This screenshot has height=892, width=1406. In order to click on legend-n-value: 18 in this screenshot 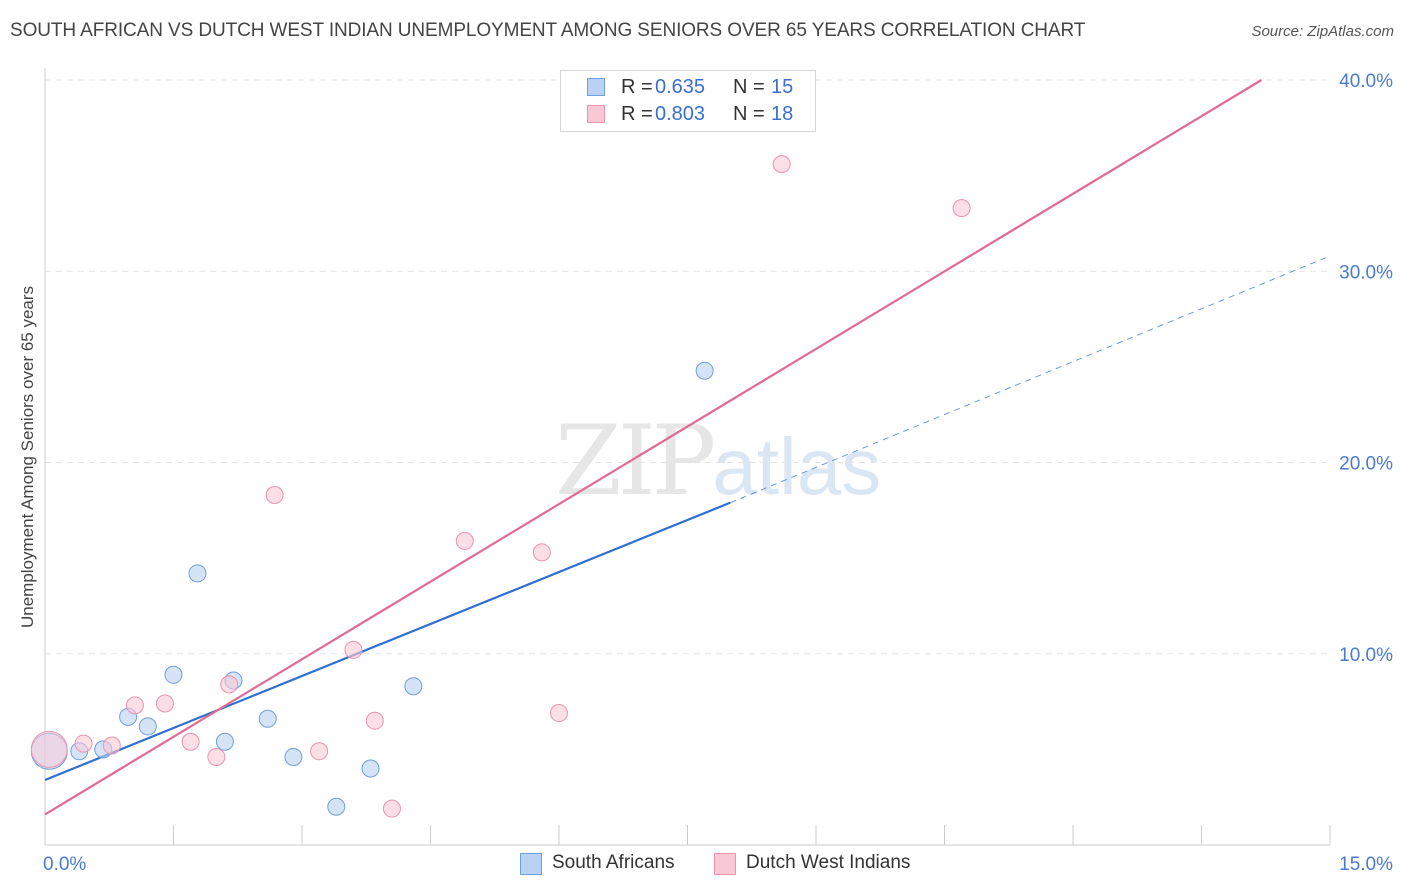, I will do `click(782, 114)`.